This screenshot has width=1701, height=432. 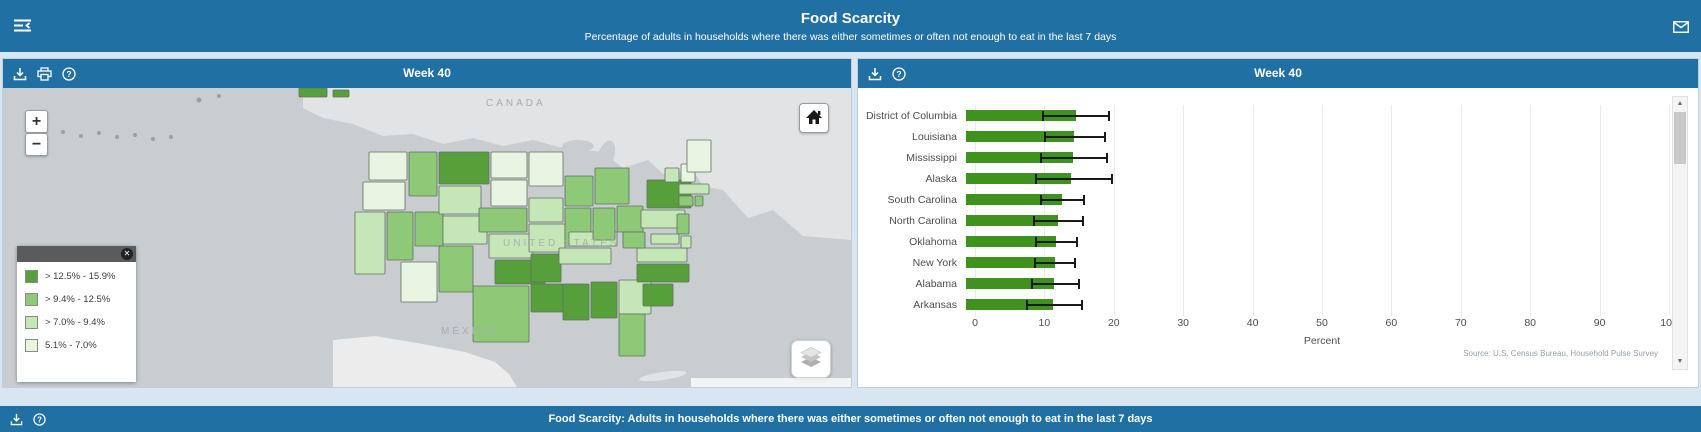 What do you see at coordinates (612, 186) in the screenshot?
I see `state-MI` at bounding box center [612, 186].